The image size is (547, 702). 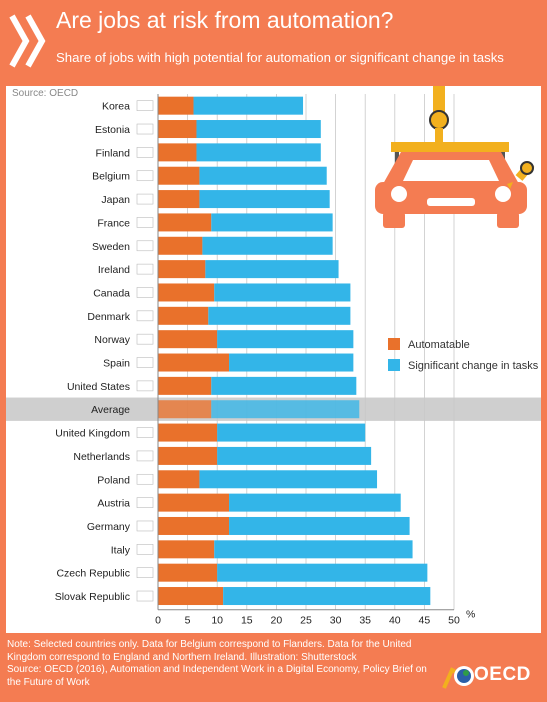 What do you see at coordinates (425, 621) in the screenshot?
I see `x-tick-label: 45` at bounding box center [425, 621].